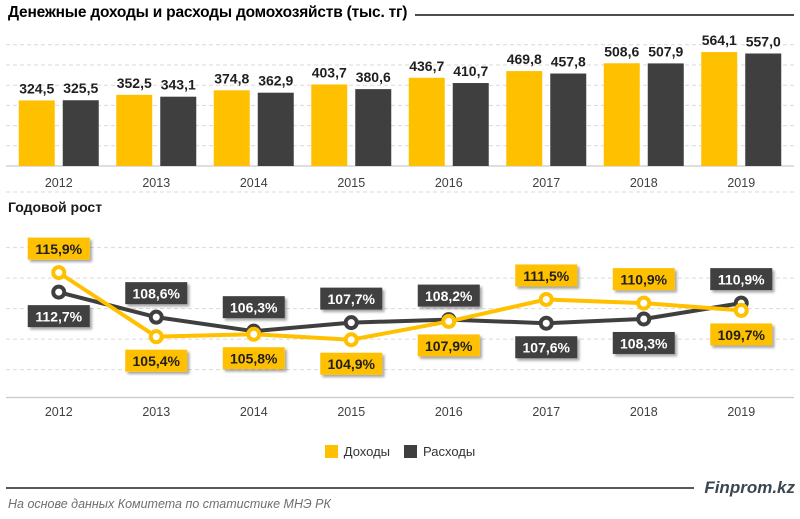  I want to click on bar-expense-2018, so click(665, 114).